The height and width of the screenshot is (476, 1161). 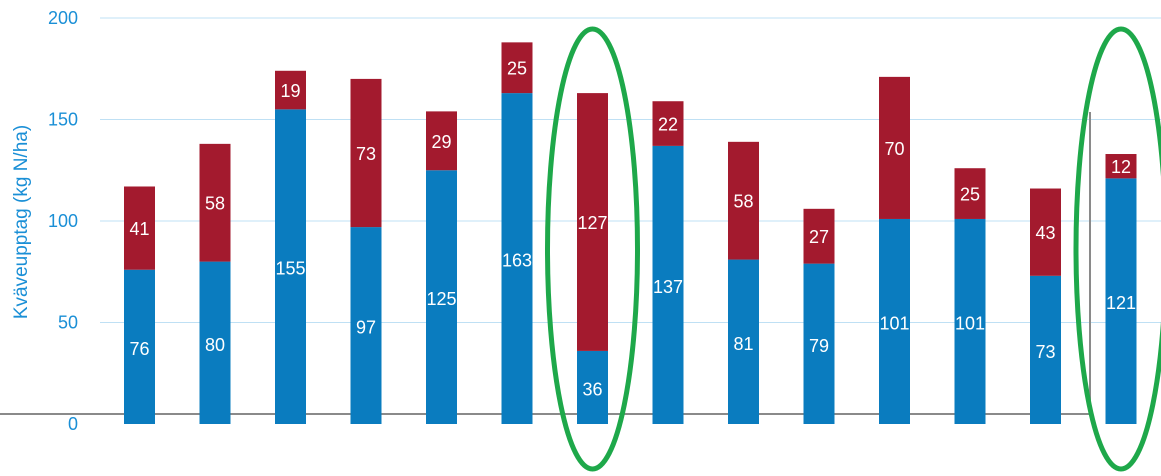 I want to click on y-tick-label: 0, so click(x=73, y=424).